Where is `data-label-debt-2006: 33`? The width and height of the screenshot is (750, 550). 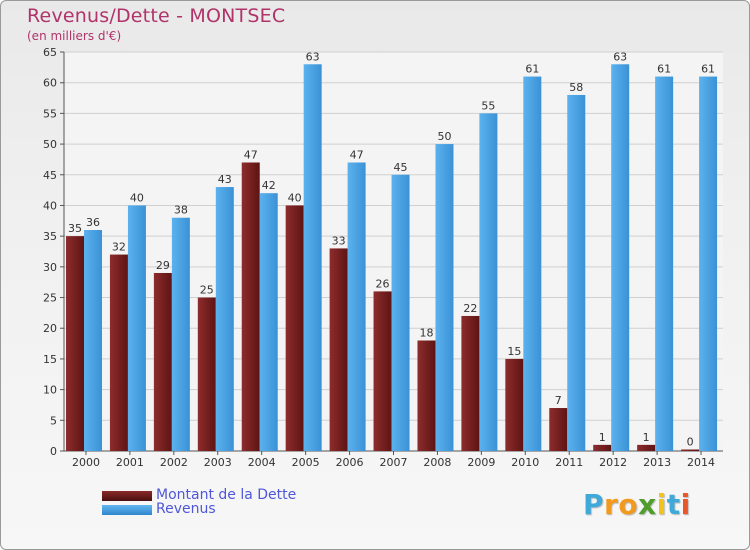
data-label-debt-2006: 33 is located at coordinates (339, 240).